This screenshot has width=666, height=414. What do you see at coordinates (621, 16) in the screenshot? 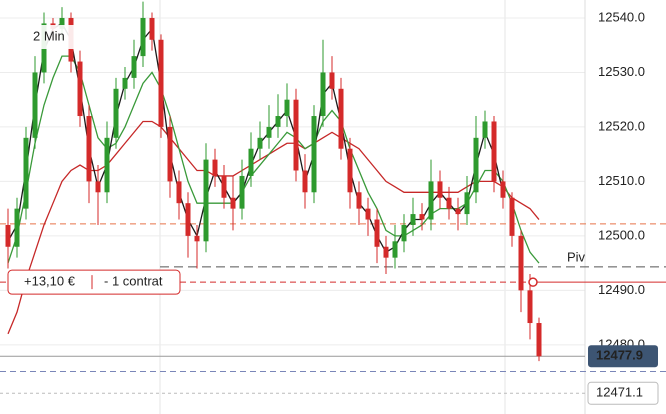
I see `y-tick-label: 12540.0` at bounding box center [621, 16].